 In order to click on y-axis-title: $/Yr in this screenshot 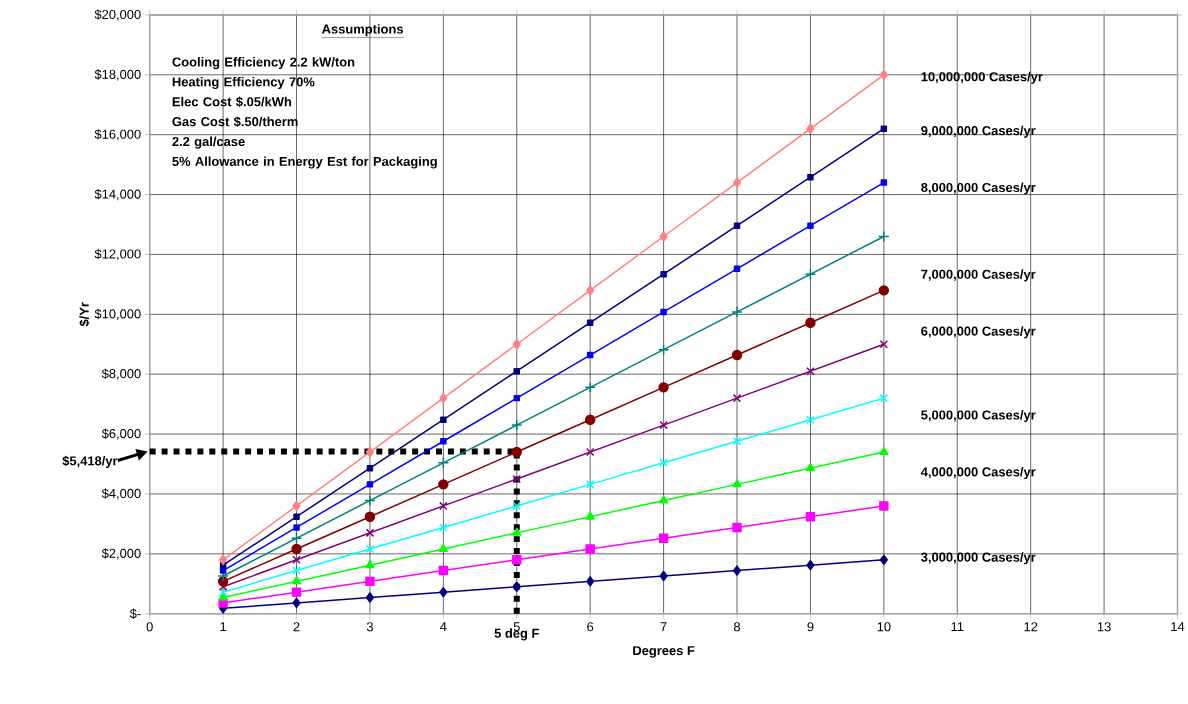, I will do `click(84, 314)`.